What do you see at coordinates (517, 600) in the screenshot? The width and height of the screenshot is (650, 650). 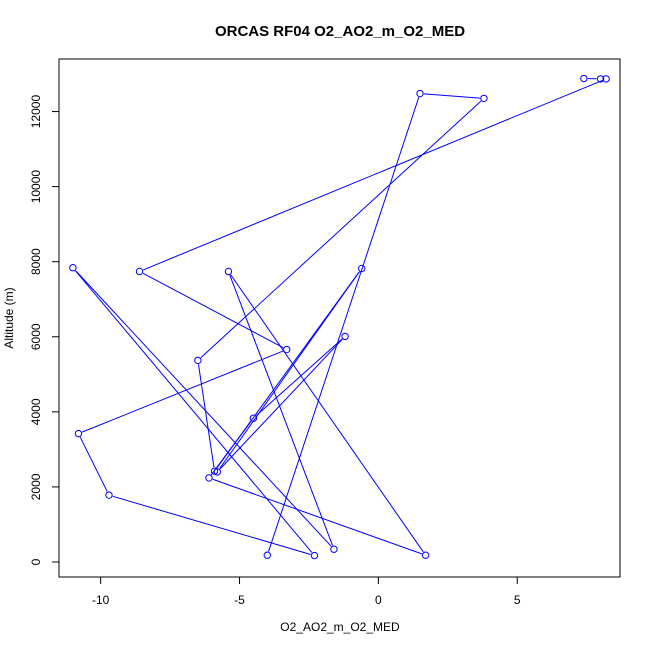 I see `x-tick-label: 5` at bounding box center [517, 600].